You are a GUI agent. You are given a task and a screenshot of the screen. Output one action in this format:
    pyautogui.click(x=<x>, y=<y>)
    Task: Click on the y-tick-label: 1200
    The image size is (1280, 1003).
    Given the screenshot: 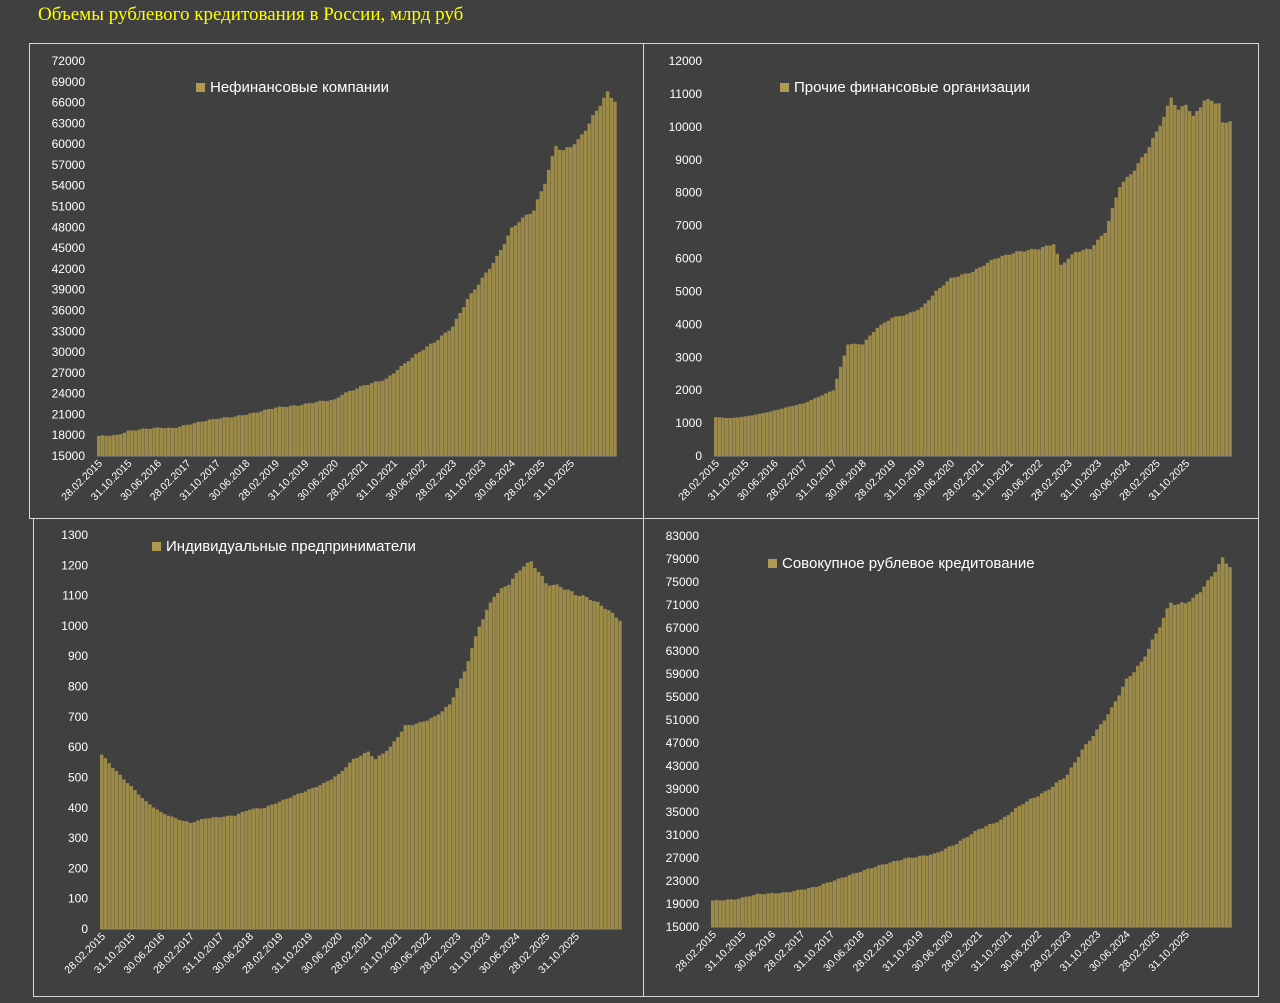 What is the action you would take?
    pyautogui.click(x=74, y=565)
    